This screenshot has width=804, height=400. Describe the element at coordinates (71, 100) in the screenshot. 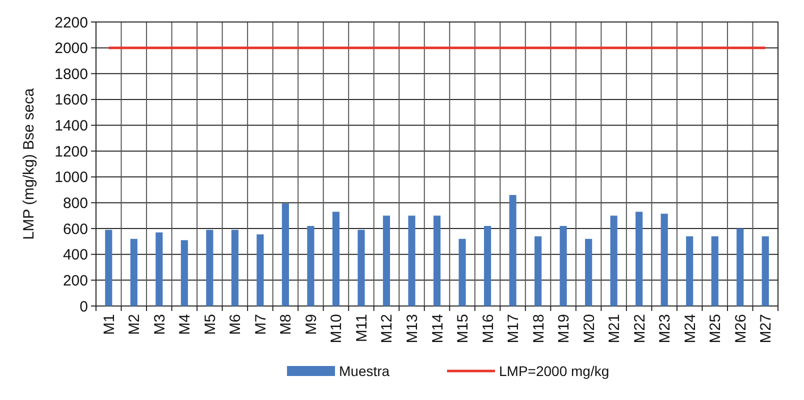

I see `y-tick-label: 1600` at that location.